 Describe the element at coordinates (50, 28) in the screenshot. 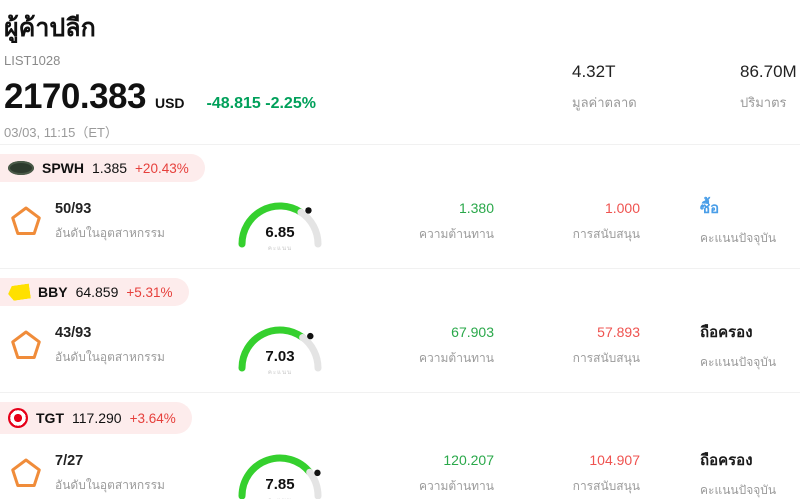

I see `page-title: ผู้ค้าปลีก` at that location.